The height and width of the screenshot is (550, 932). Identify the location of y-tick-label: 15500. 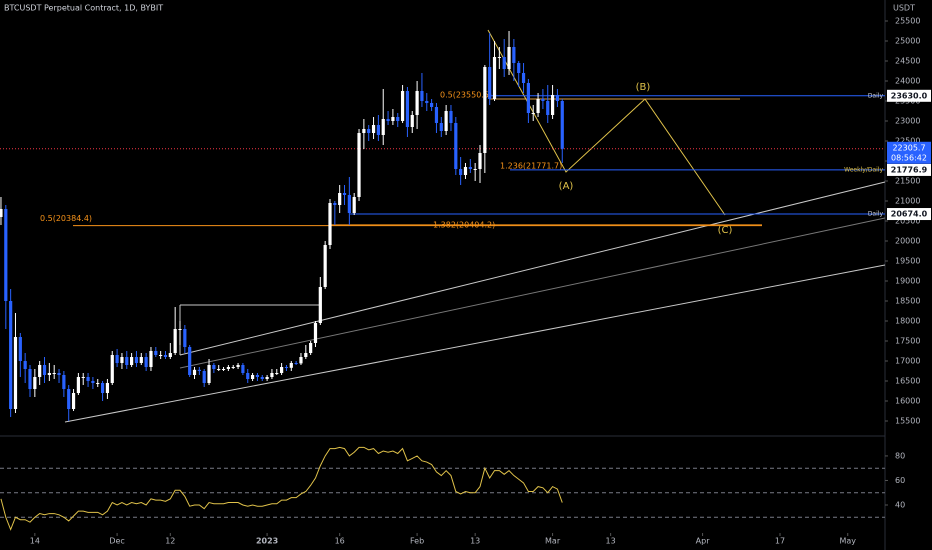
(907, 421).